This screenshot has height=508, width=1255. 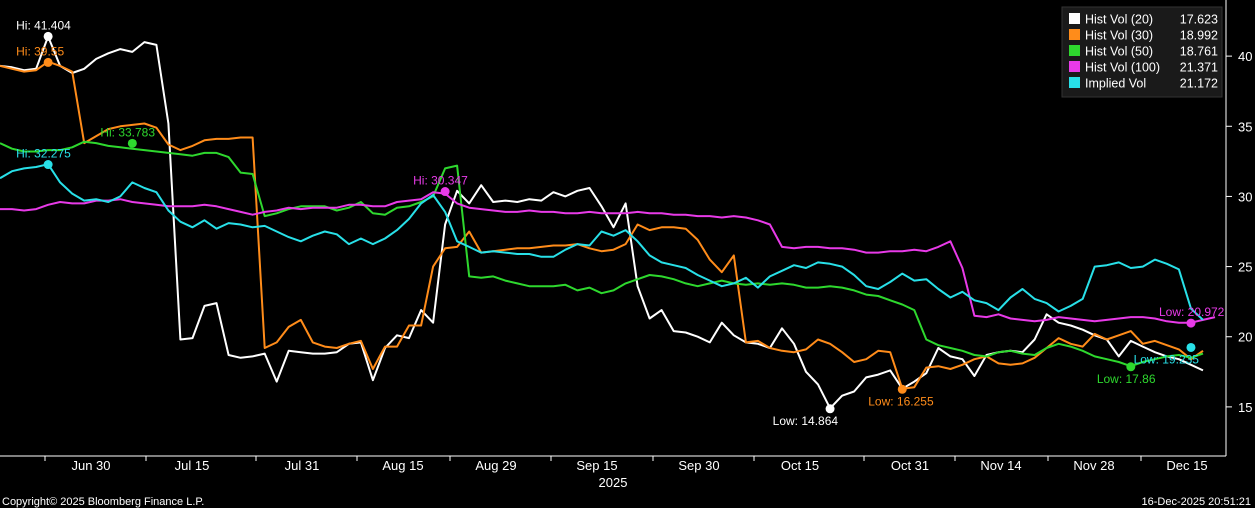 What do you see at coordinates (1199, 20) in the screenshot?
I see `legend-series-last: 17.623` at bounding box center [1199, 20].